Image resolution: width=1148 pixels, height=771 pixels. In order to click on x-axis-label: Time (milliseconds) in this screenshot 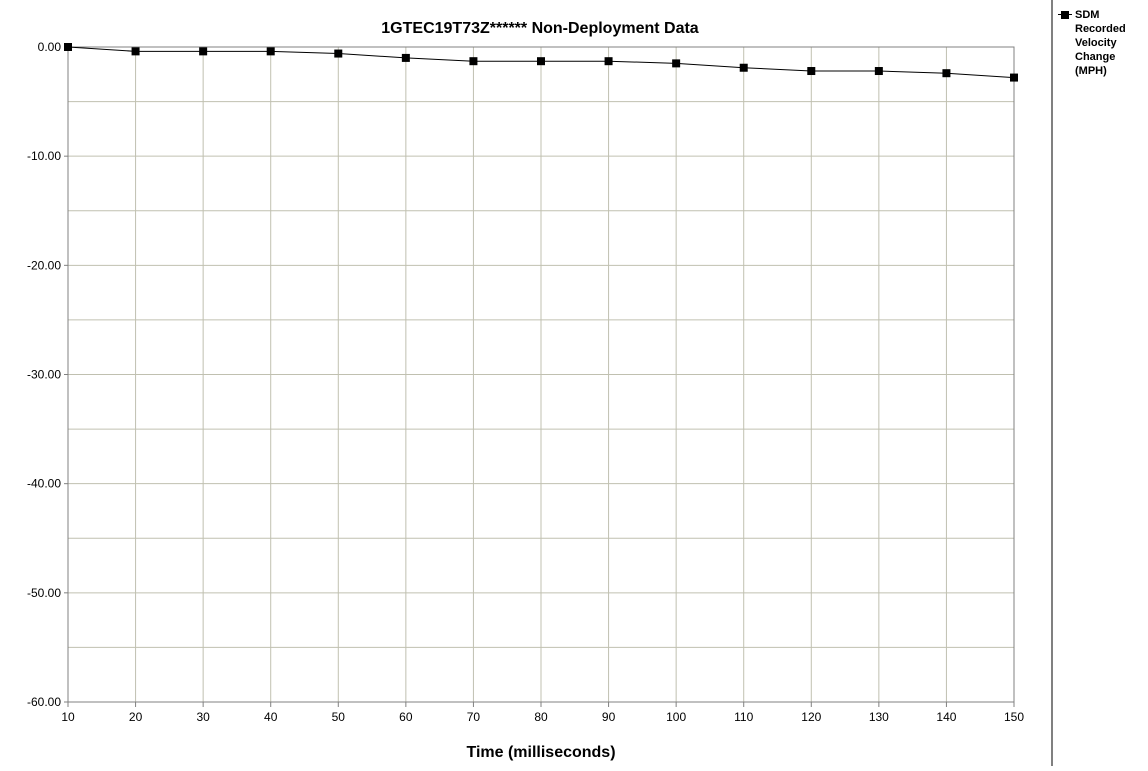, I will do `click(540, 752)`.